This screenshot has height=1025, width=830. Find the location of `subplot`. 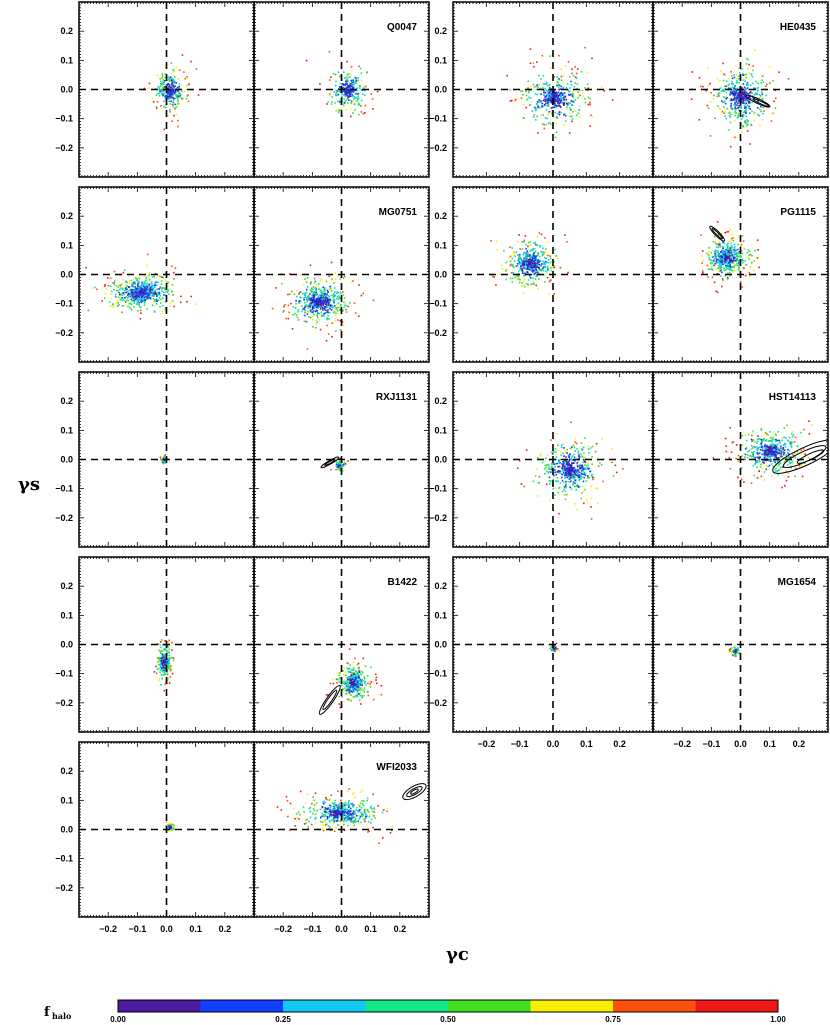

subplot is located at coordinates (341, 274).